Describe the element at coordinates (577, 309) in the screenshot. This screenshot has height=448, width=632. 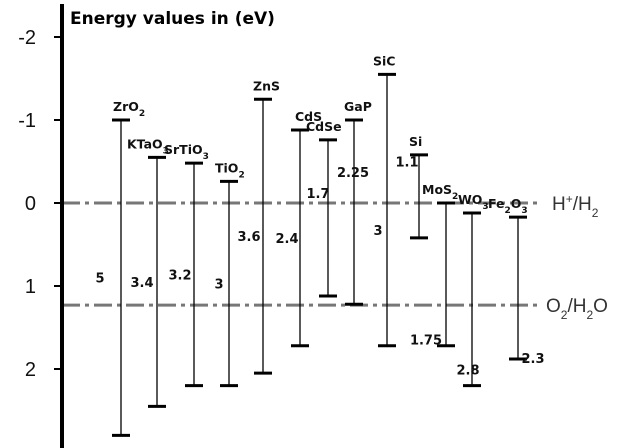
I see `reference-level-label: O2/H2O` at that location.